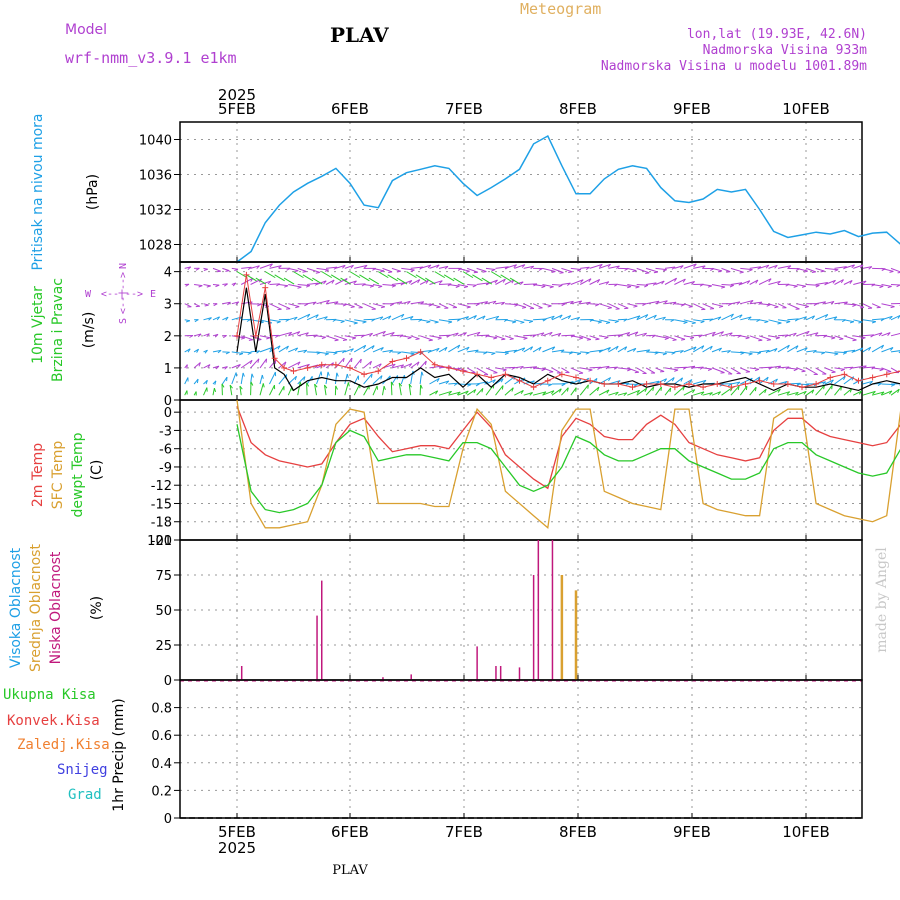 Image resolution: width=900 pixels, height=900 pixels. Describe the element at coordinates (805, 832) in the screenshot. I see `bottom-day-label: 10FEB` at that location.